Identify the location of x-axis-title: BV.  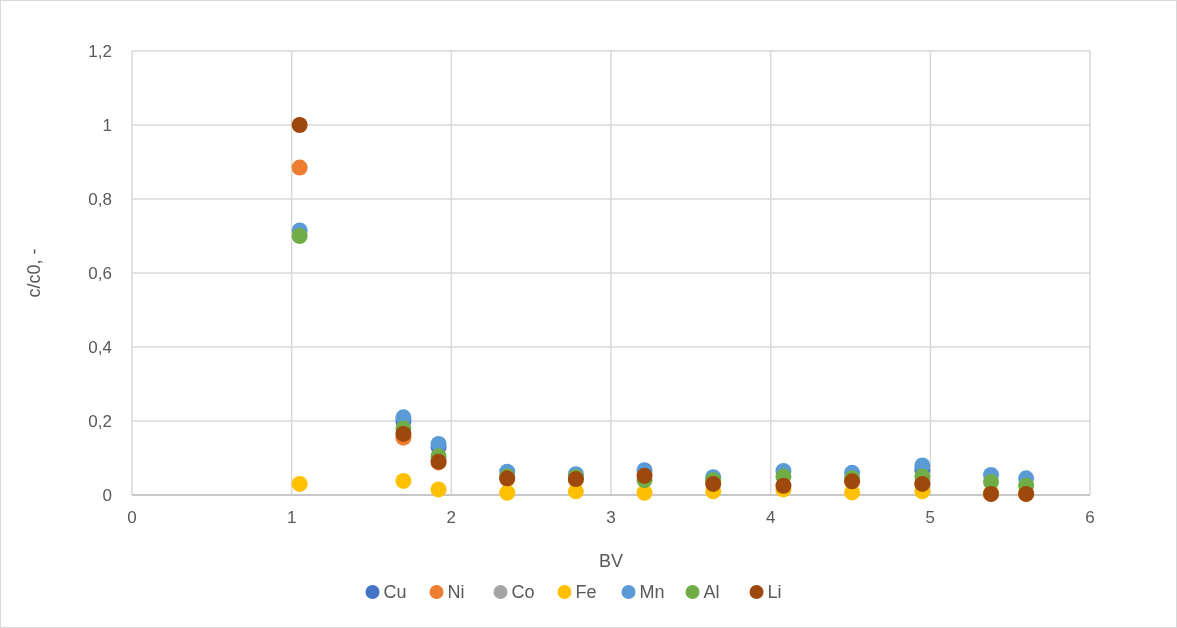
(611, 561).